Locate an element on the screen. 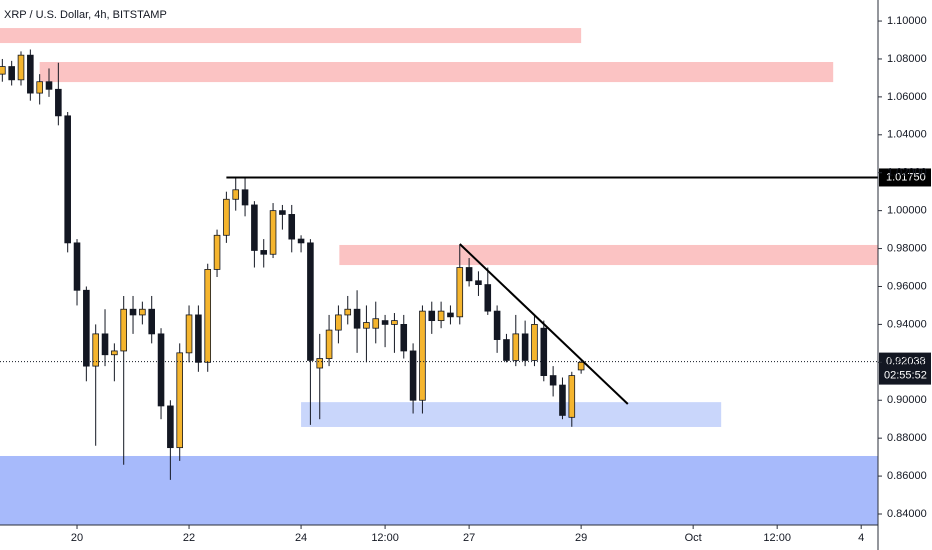  y-tick-label: 0.84000 is located at coordinates (907, 514).